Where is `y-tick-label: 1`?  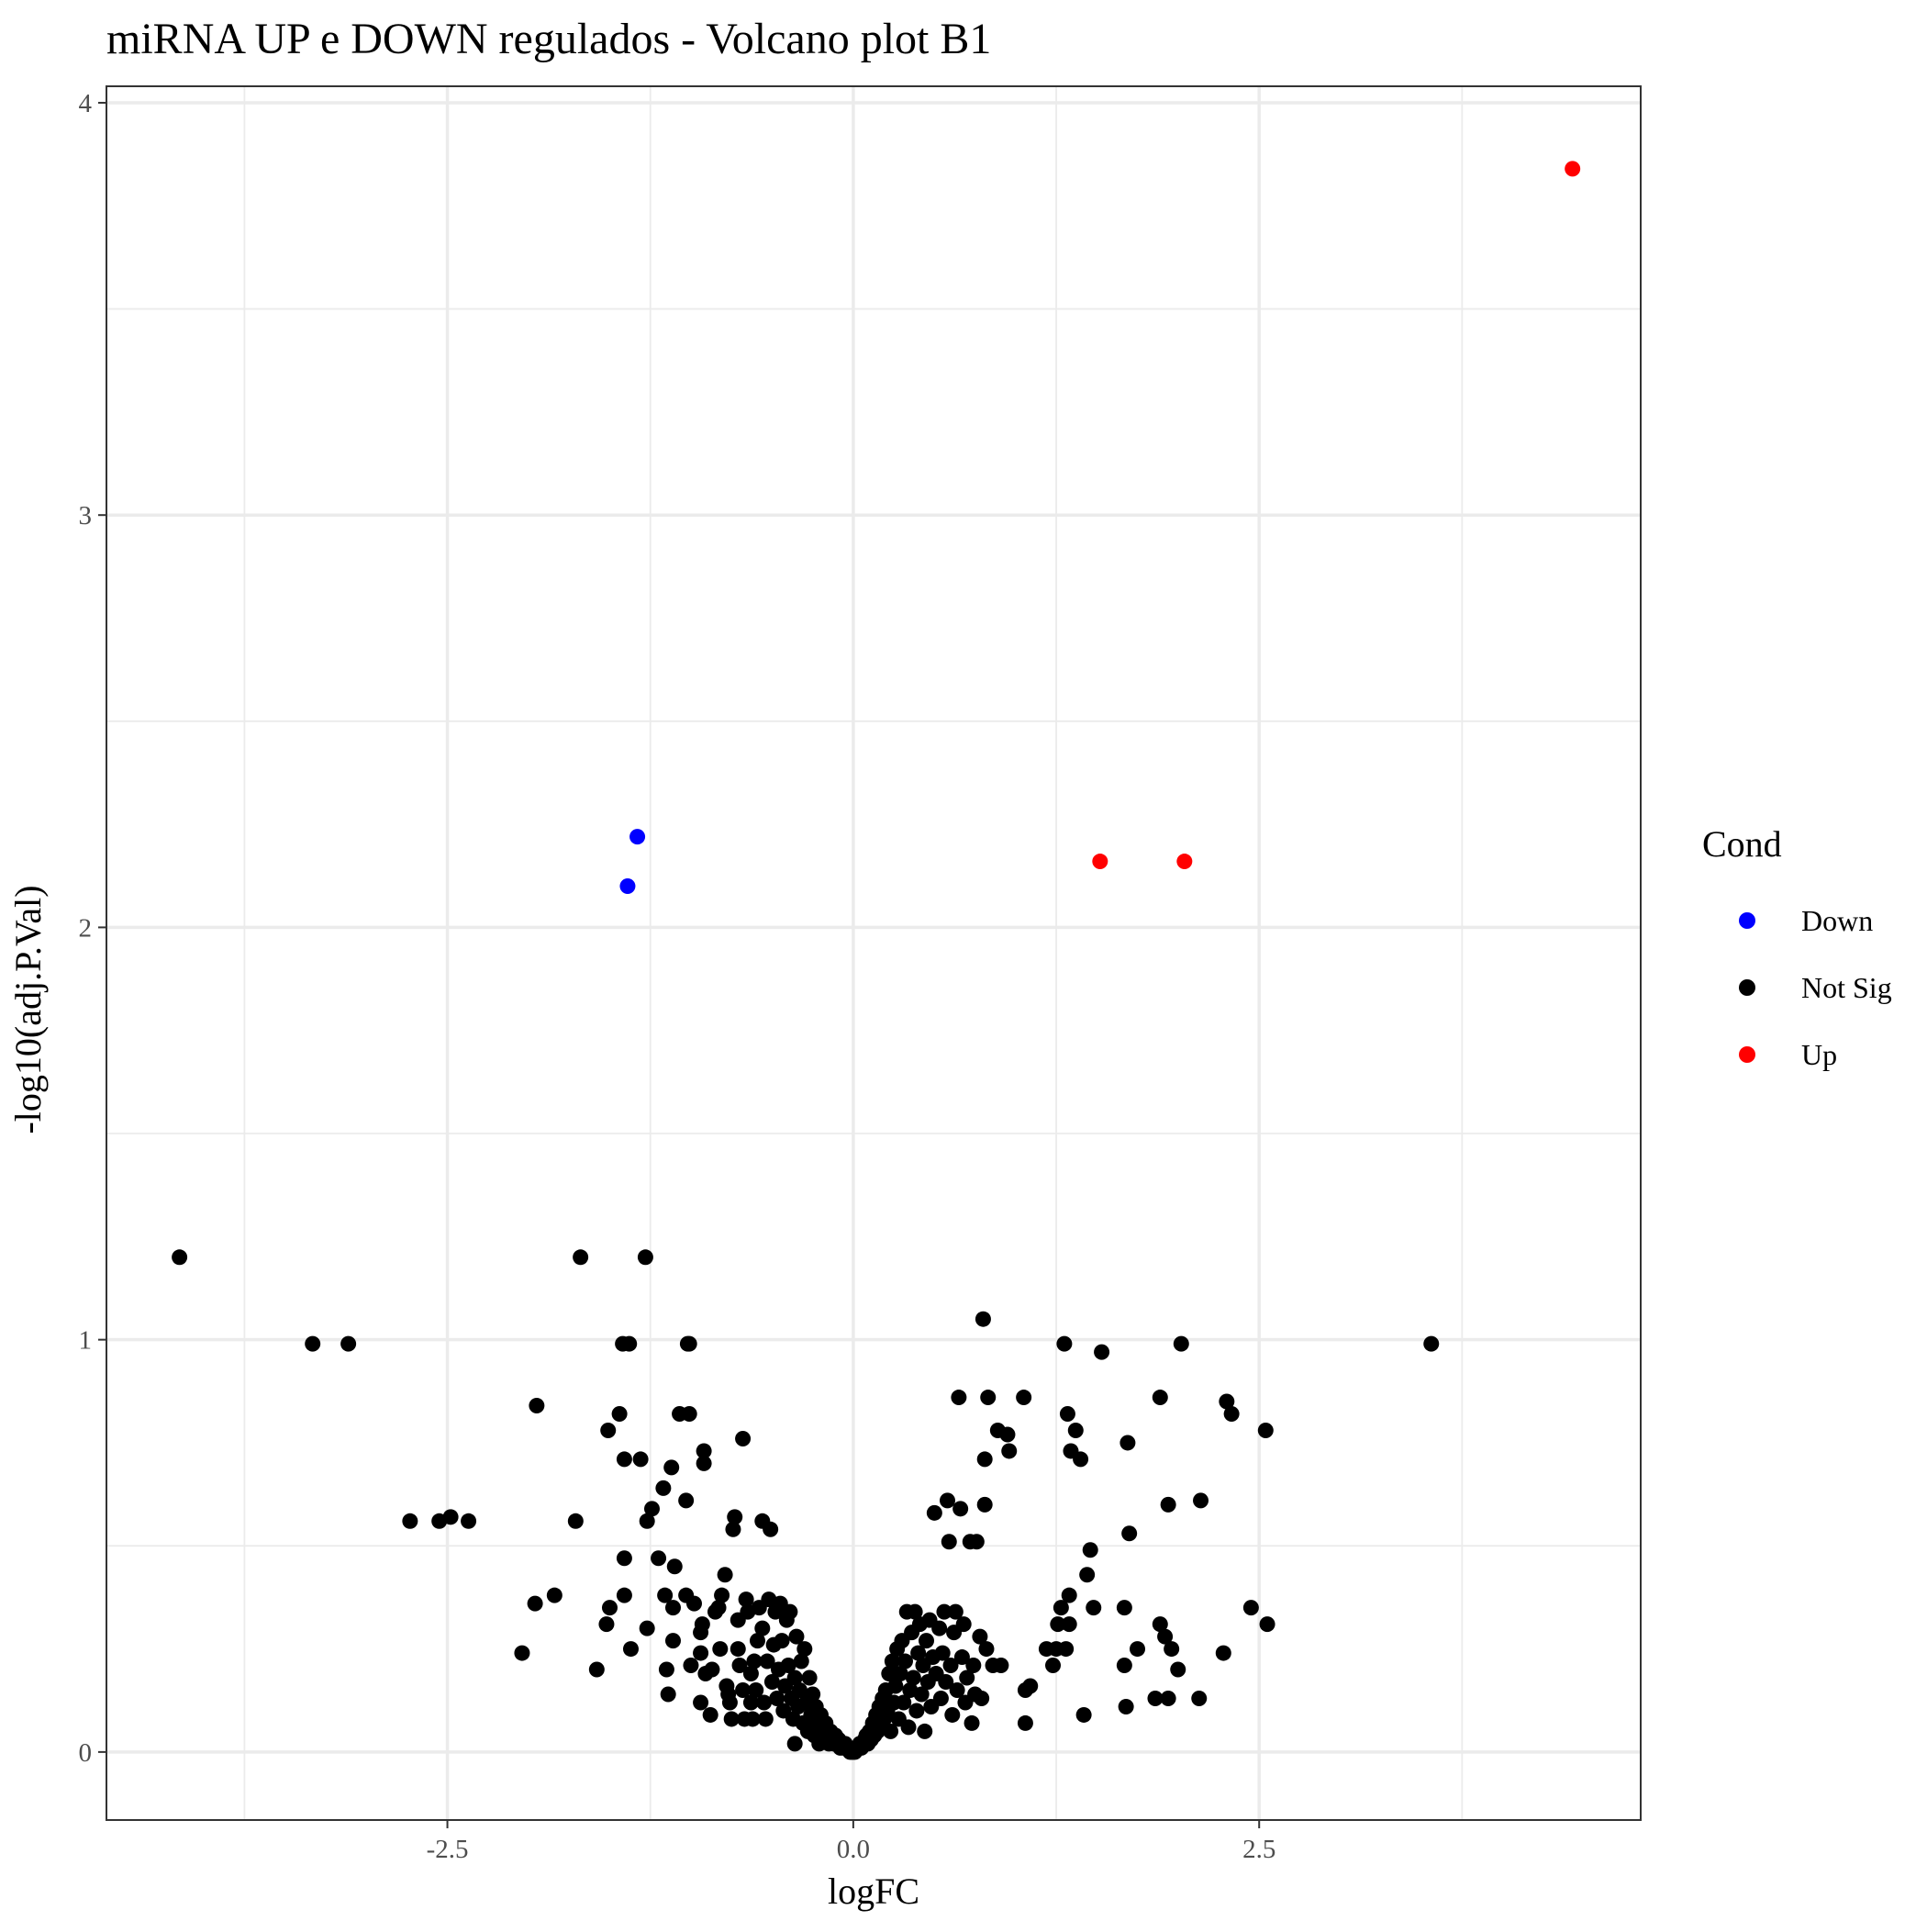
y-tick-label: 1 is located at coordinates (86, 1341).